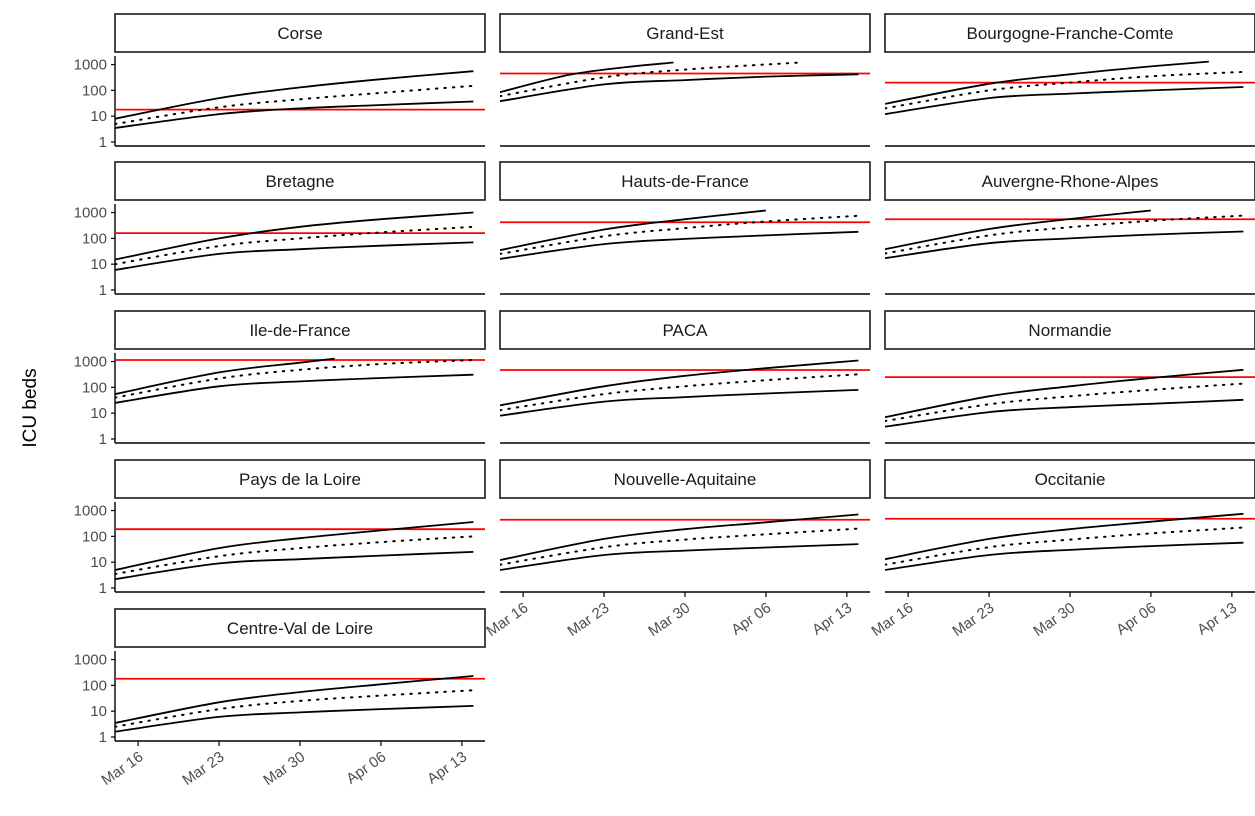 The width and height of the screenshot is (1255, 816). I want to click on panel-bretagne: Bretagne 1 10 100 1000, so click(280, 230).